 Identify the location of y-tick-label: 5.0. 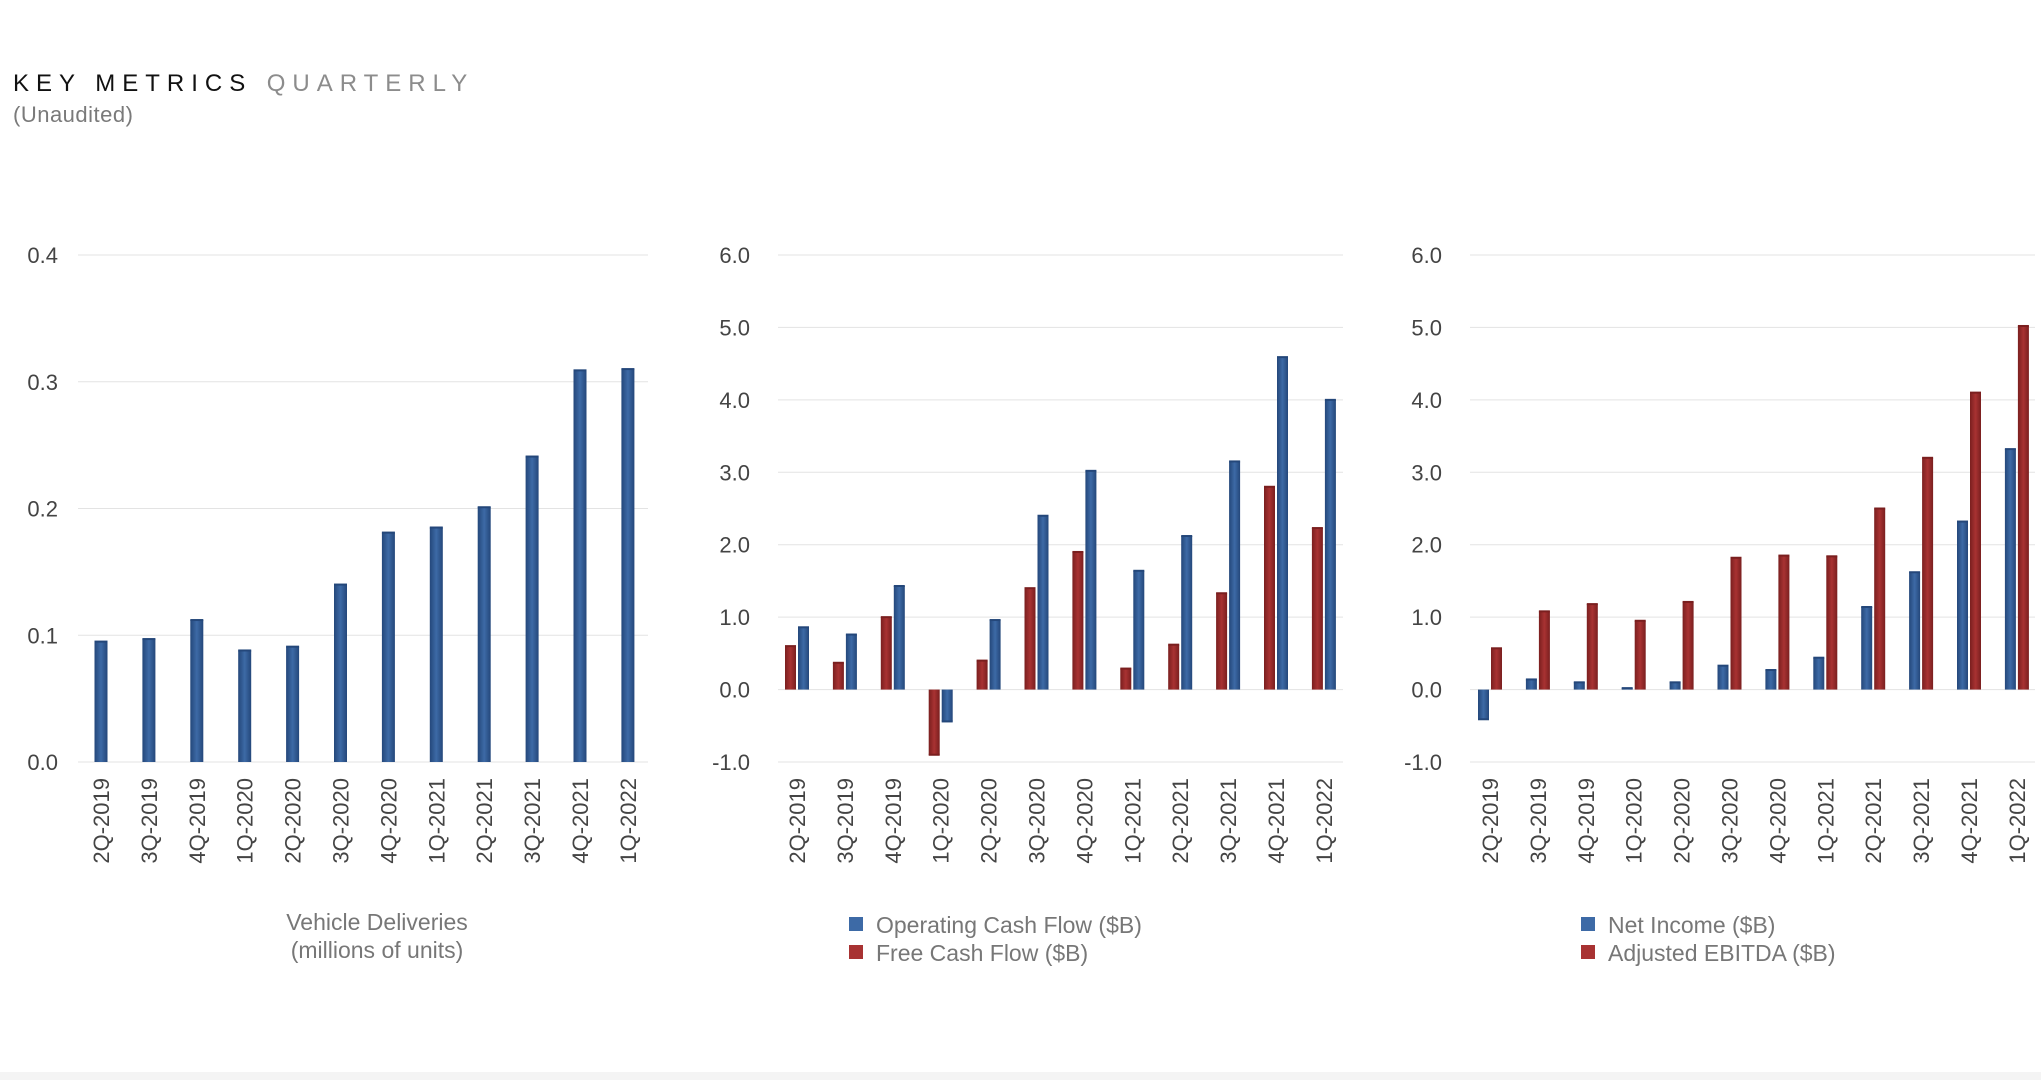
(1426, 327).